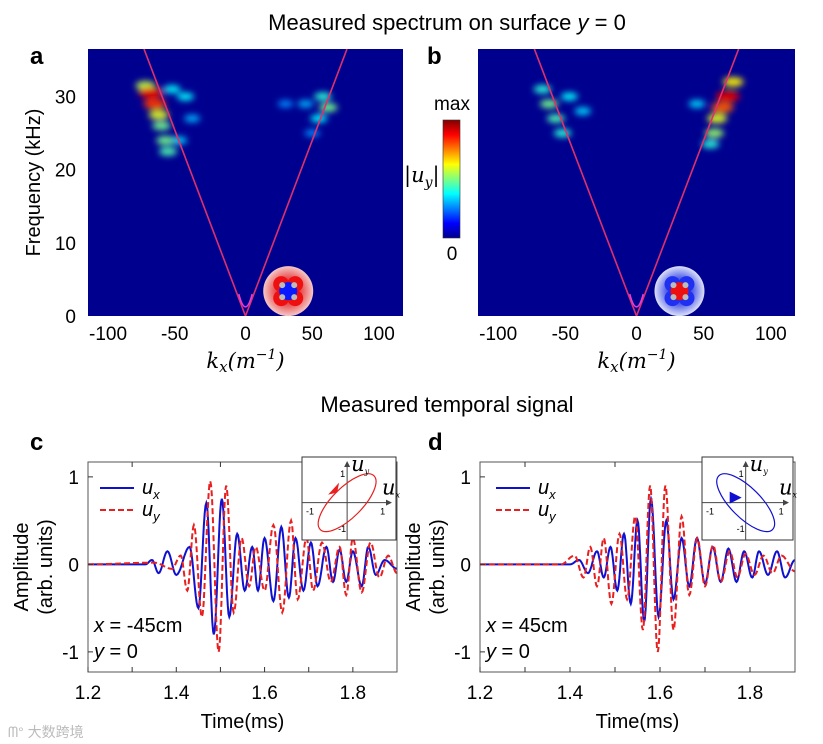  What do you see at coordinates (65, 98) in the screenshot?
I see `y-tick-label: 30` at bounding box center [65, 98].